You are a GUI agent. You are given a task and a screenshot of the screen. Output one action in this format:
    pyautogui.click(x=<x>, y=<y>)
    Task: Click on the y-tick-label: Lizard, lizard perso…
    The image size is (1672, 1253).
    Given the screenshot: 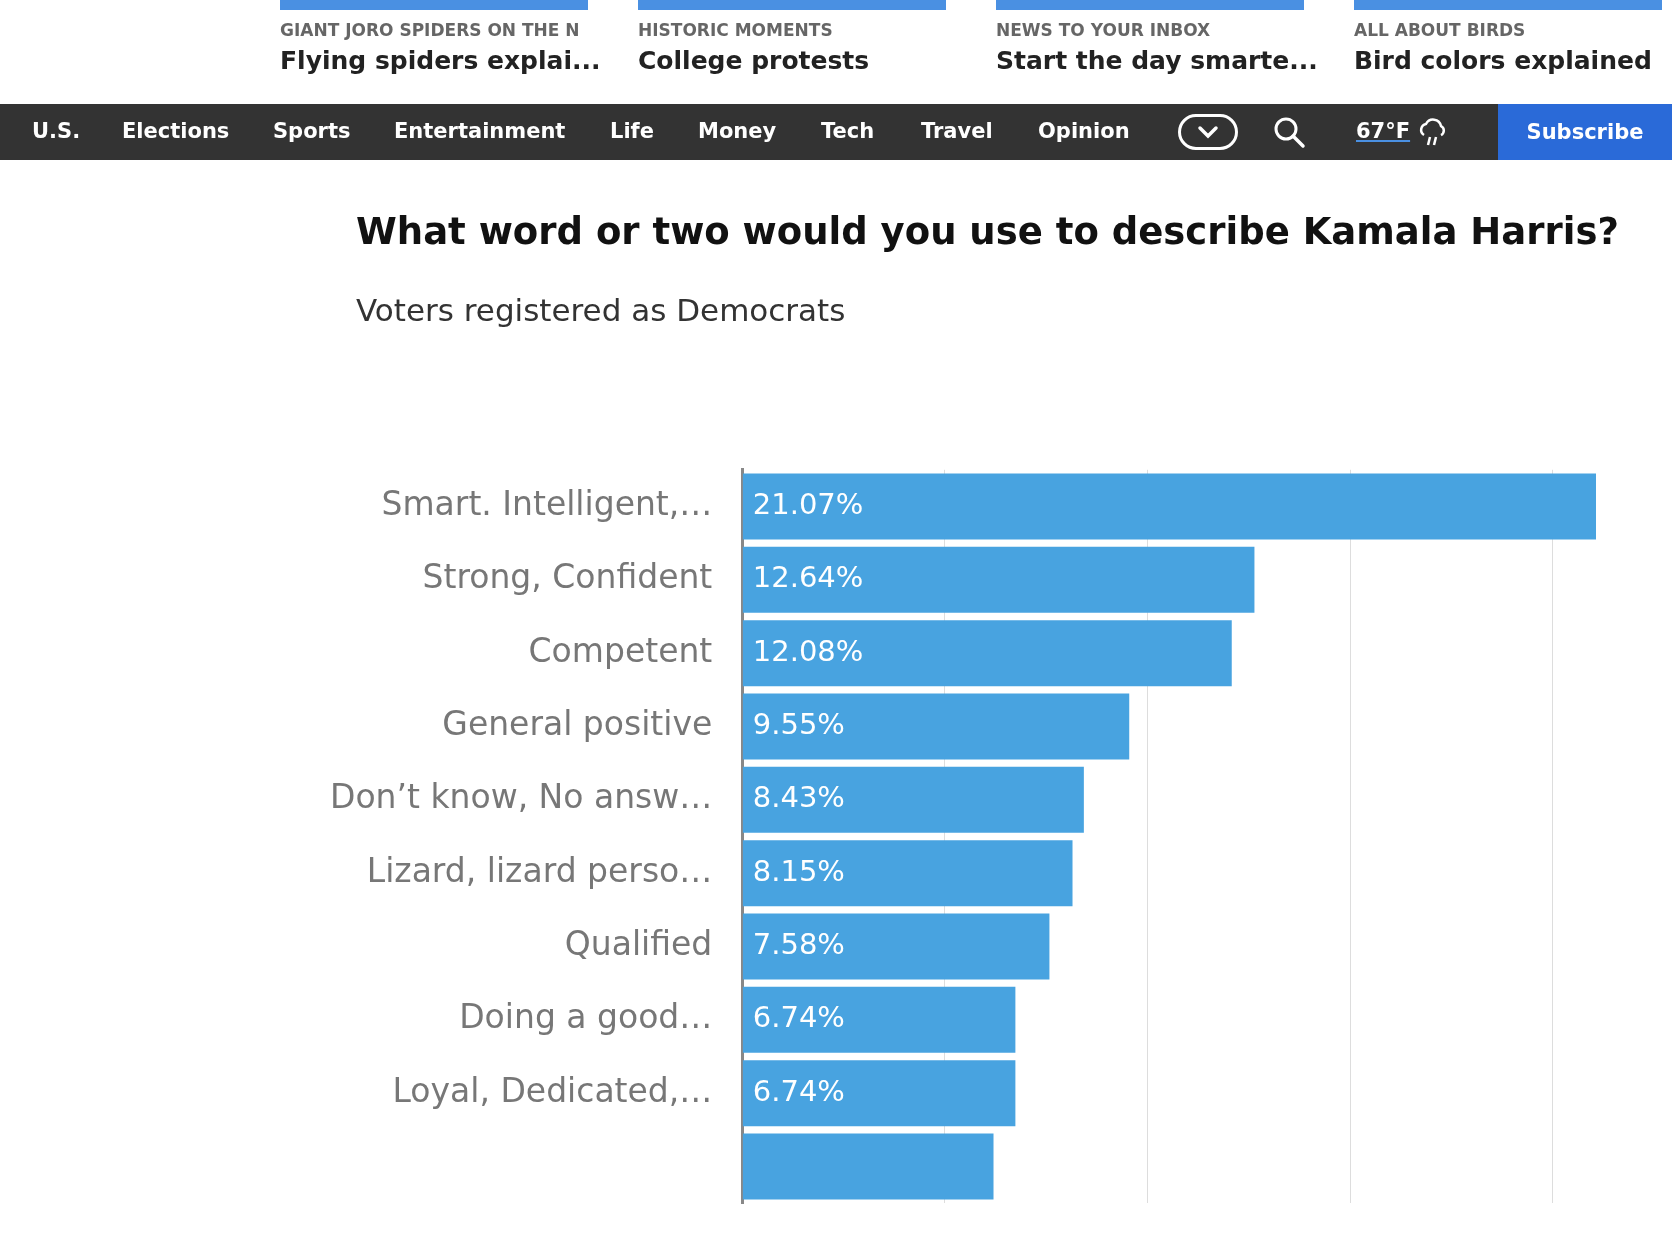 What is the action you would take?
    pyautogui.click(x=539, y=870)
    